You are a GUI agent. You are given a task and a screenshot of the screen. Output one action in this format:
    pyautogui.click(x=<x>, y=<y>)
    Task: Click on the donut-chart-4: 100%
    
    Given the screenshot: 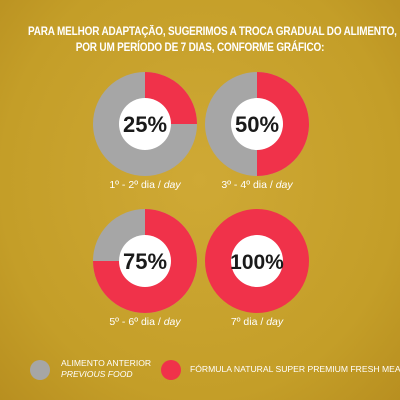 What is the action you would take?
    pyautogui.click(x=257, y=261)
    